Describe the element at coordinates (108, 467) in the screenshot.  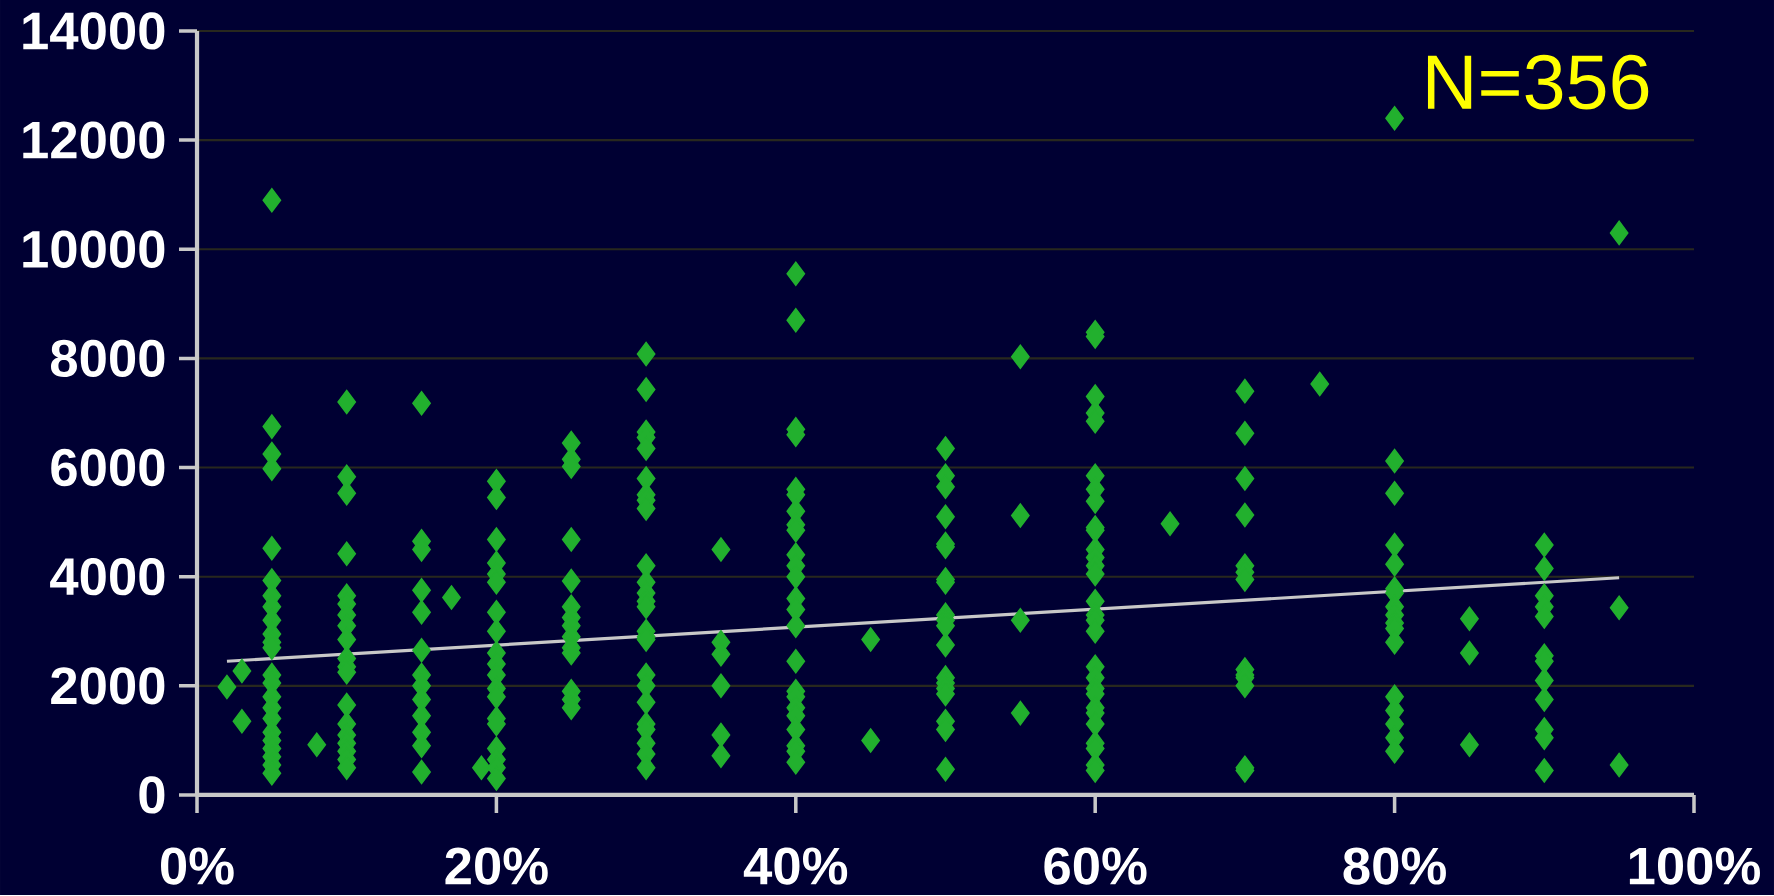
I see `y-tick-label: 6000` at that location.